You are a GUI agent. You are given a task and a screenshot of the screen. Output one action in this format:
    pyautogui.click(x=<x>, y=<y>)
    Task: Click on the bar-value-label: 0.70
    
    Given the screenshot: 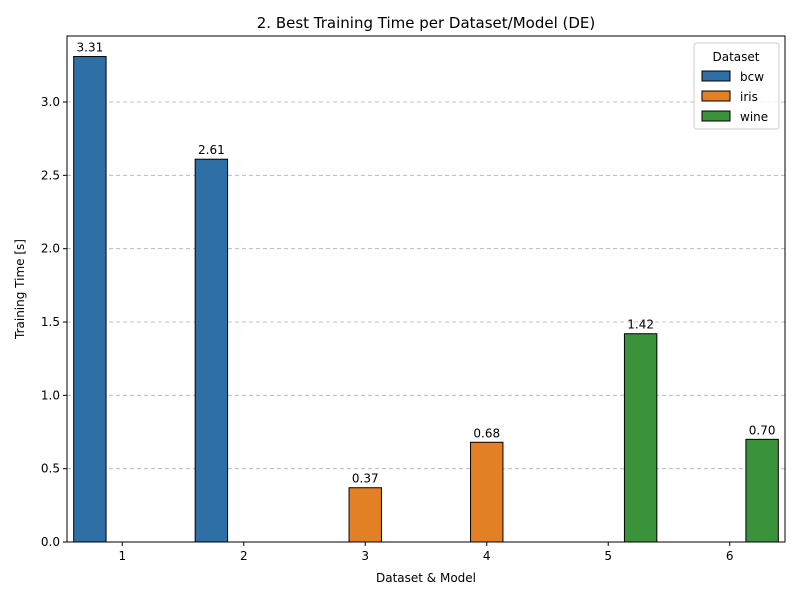 What is the action you would take?
    pyautogui.click(x=762, y=430)
    